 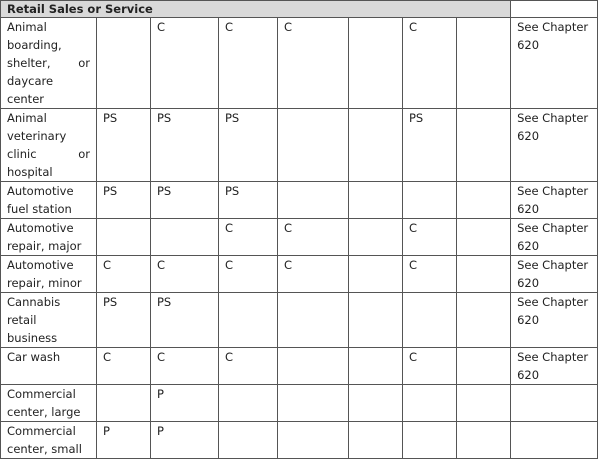 I want to click on use-name: Commercial center, large, so click(x=48, y=403).